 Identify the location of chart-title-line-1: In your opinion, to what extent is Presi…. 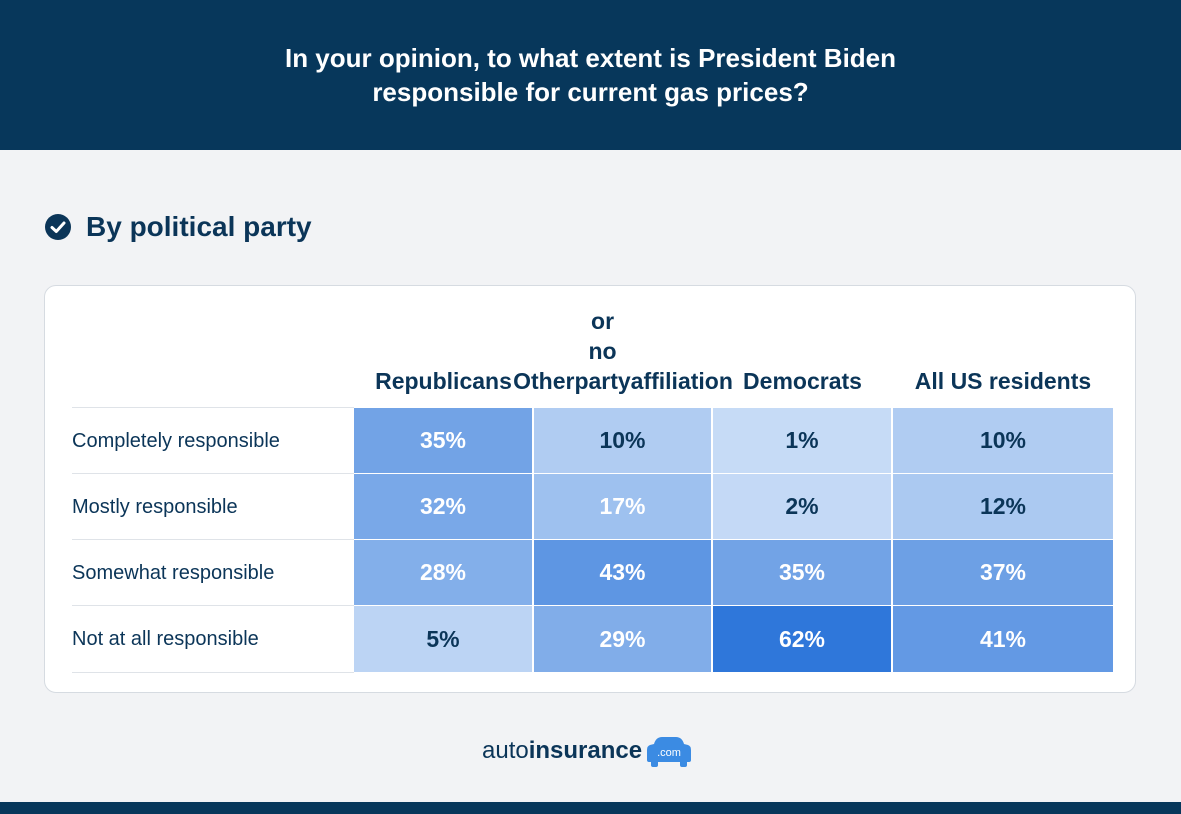
(590, 58).